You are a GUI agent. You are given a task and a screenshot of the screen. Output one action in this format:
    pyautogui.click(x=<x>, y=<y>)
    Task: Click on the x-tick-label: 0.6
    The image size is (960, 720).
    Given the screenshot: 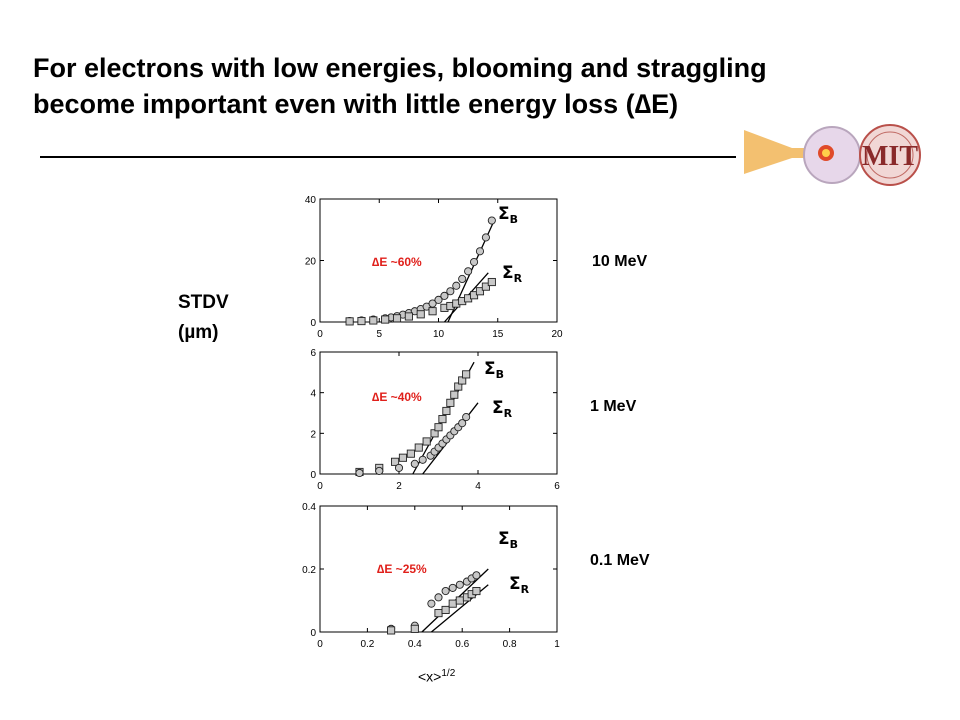 What is the action you would take?
    pyautogui.click(x=462, y=644)
    